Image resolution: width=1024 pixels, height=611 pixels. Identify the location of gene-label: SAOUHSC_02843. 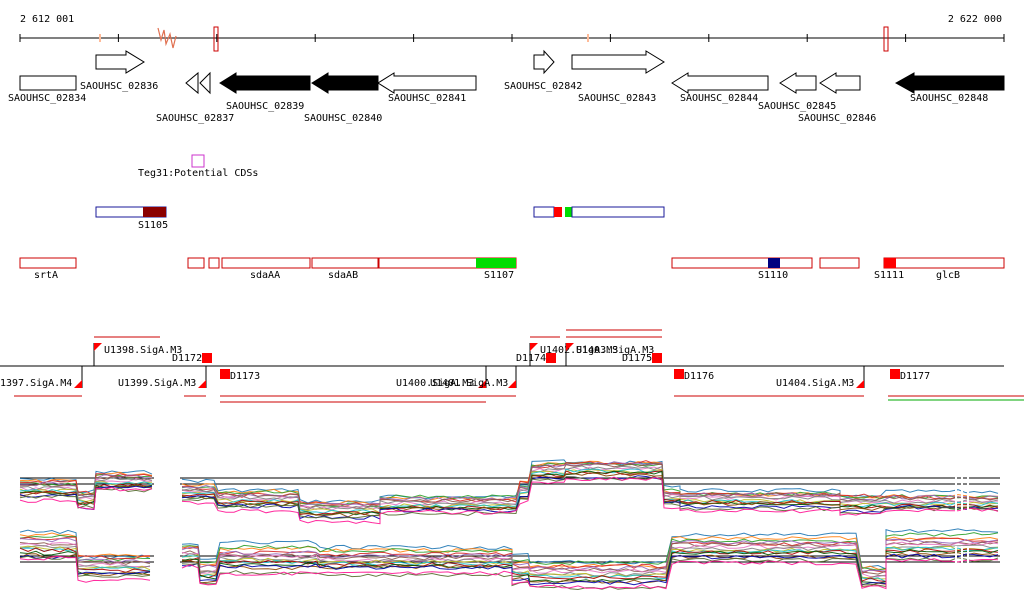
(617, 98).